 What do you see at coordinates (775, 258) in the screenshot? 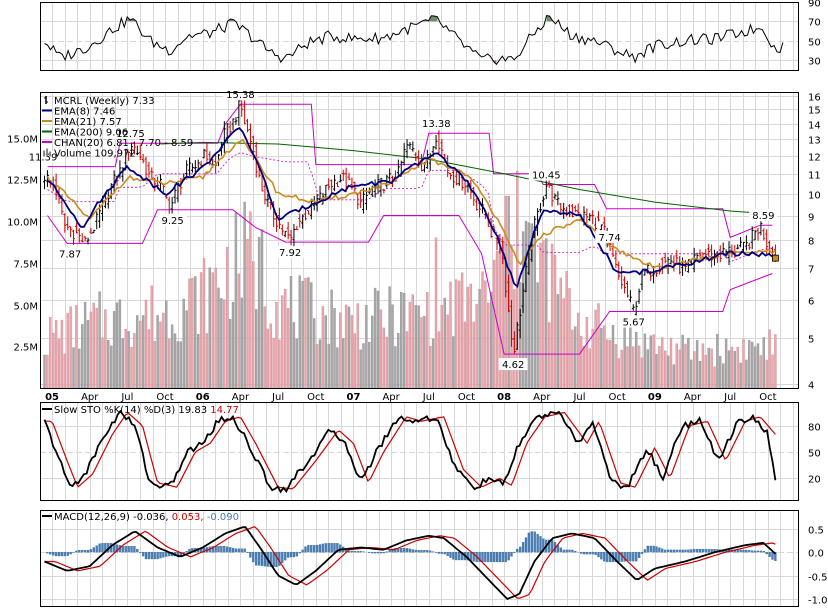
I see `last-price-marker` at bounding box center [775, 258].